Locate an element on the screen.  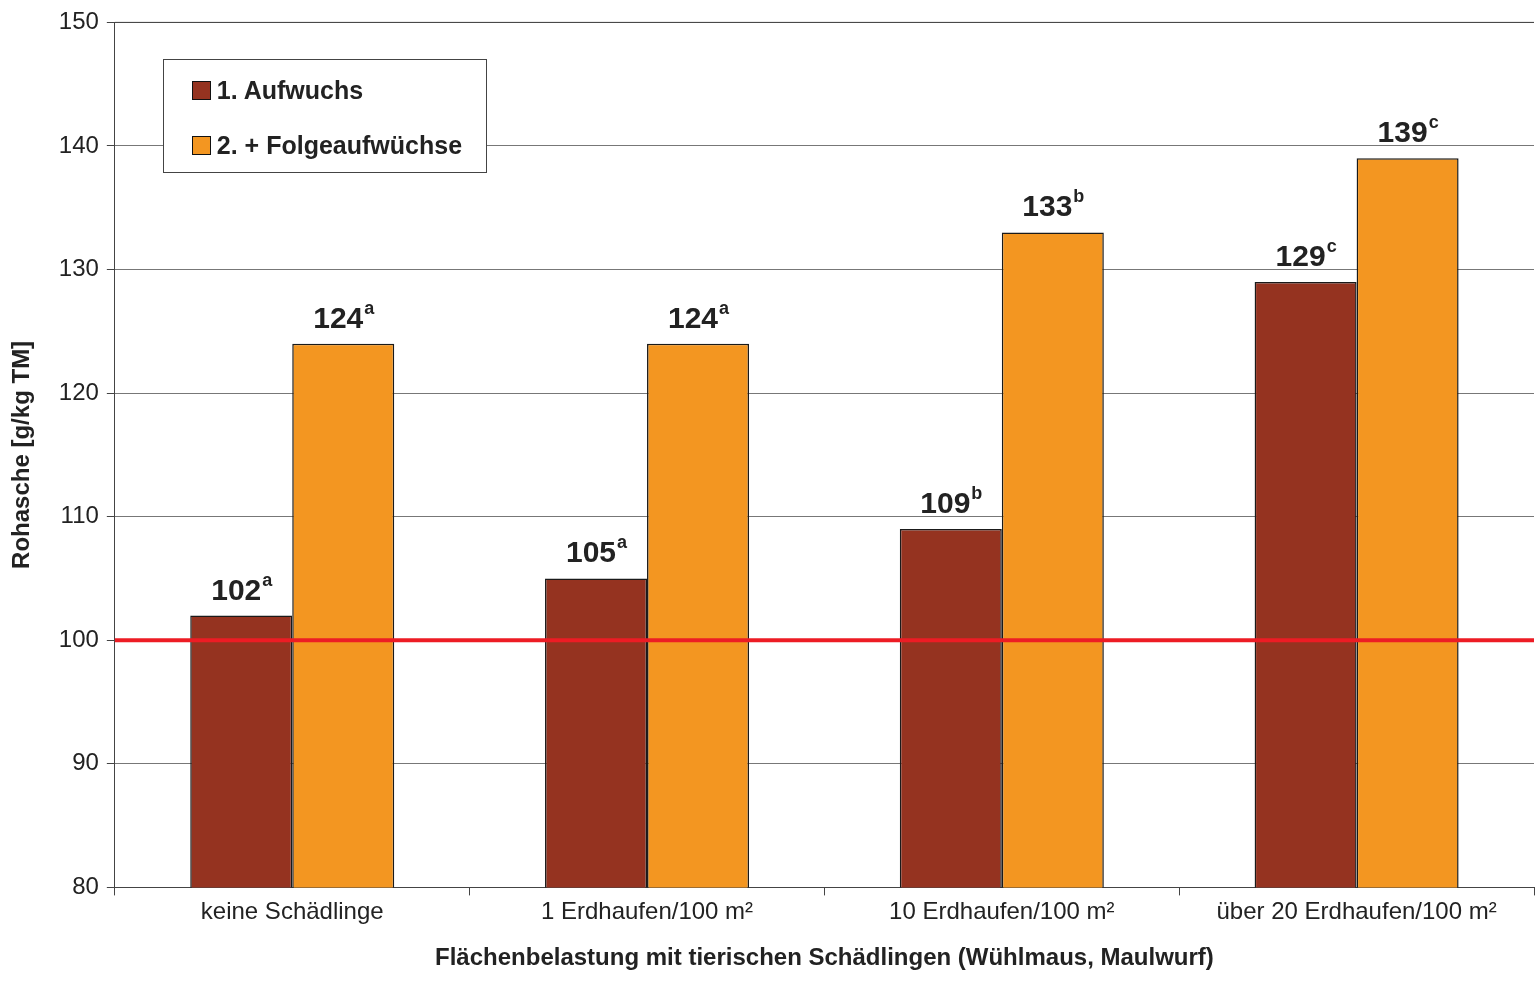
y-tick-label: 100 is located at coordinates (78, 638).